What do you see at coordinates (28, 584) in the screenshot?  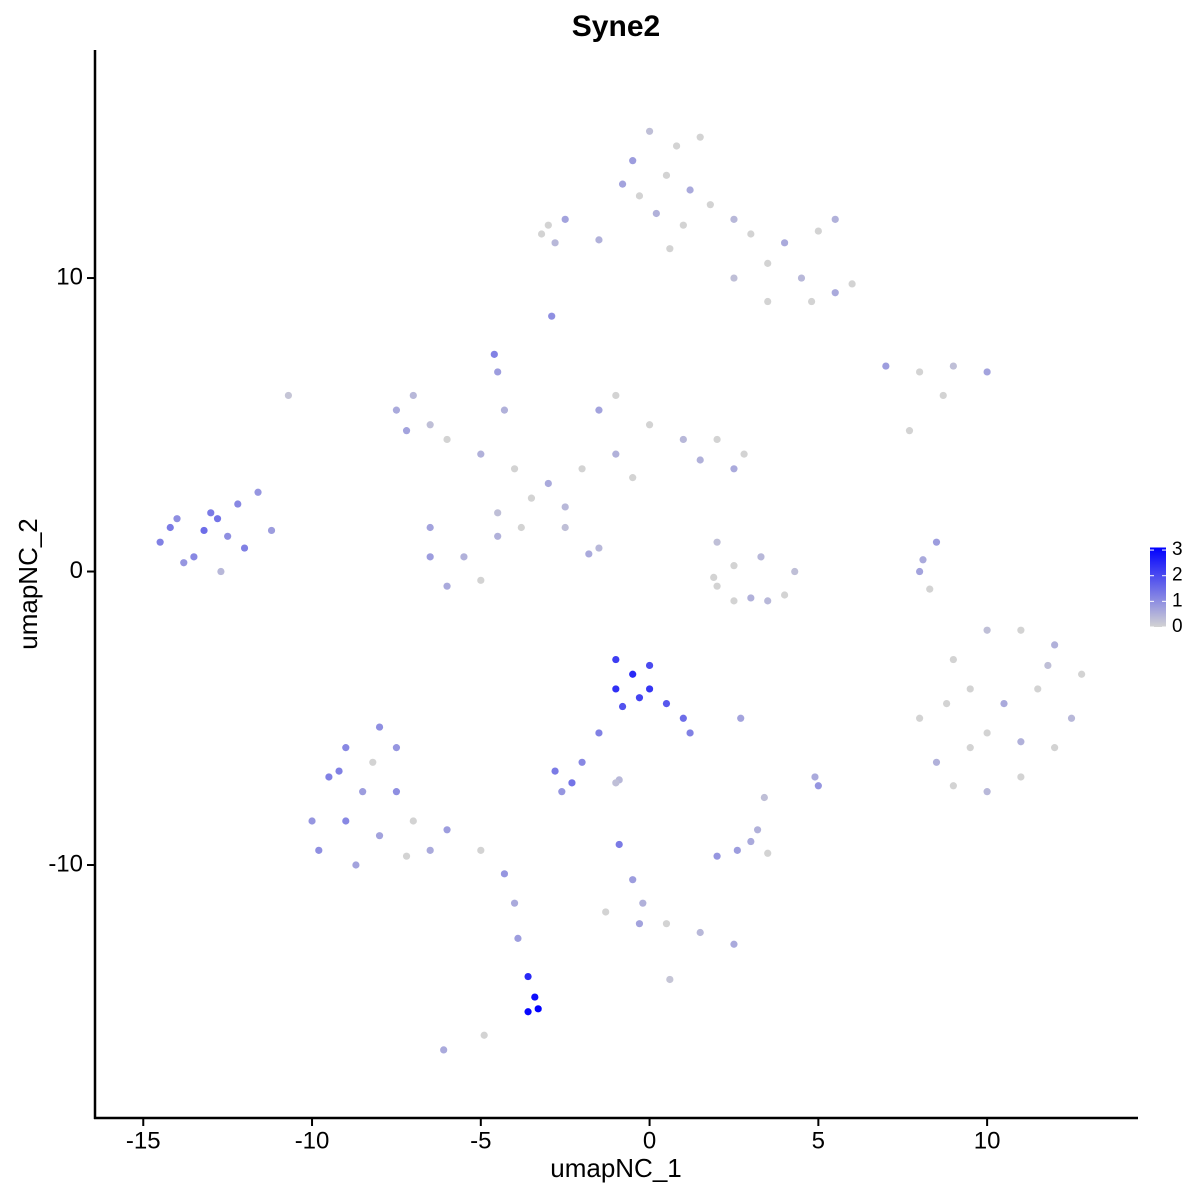 I see `y-axis-label: umapNC_2` at bounding box center [28, 584].